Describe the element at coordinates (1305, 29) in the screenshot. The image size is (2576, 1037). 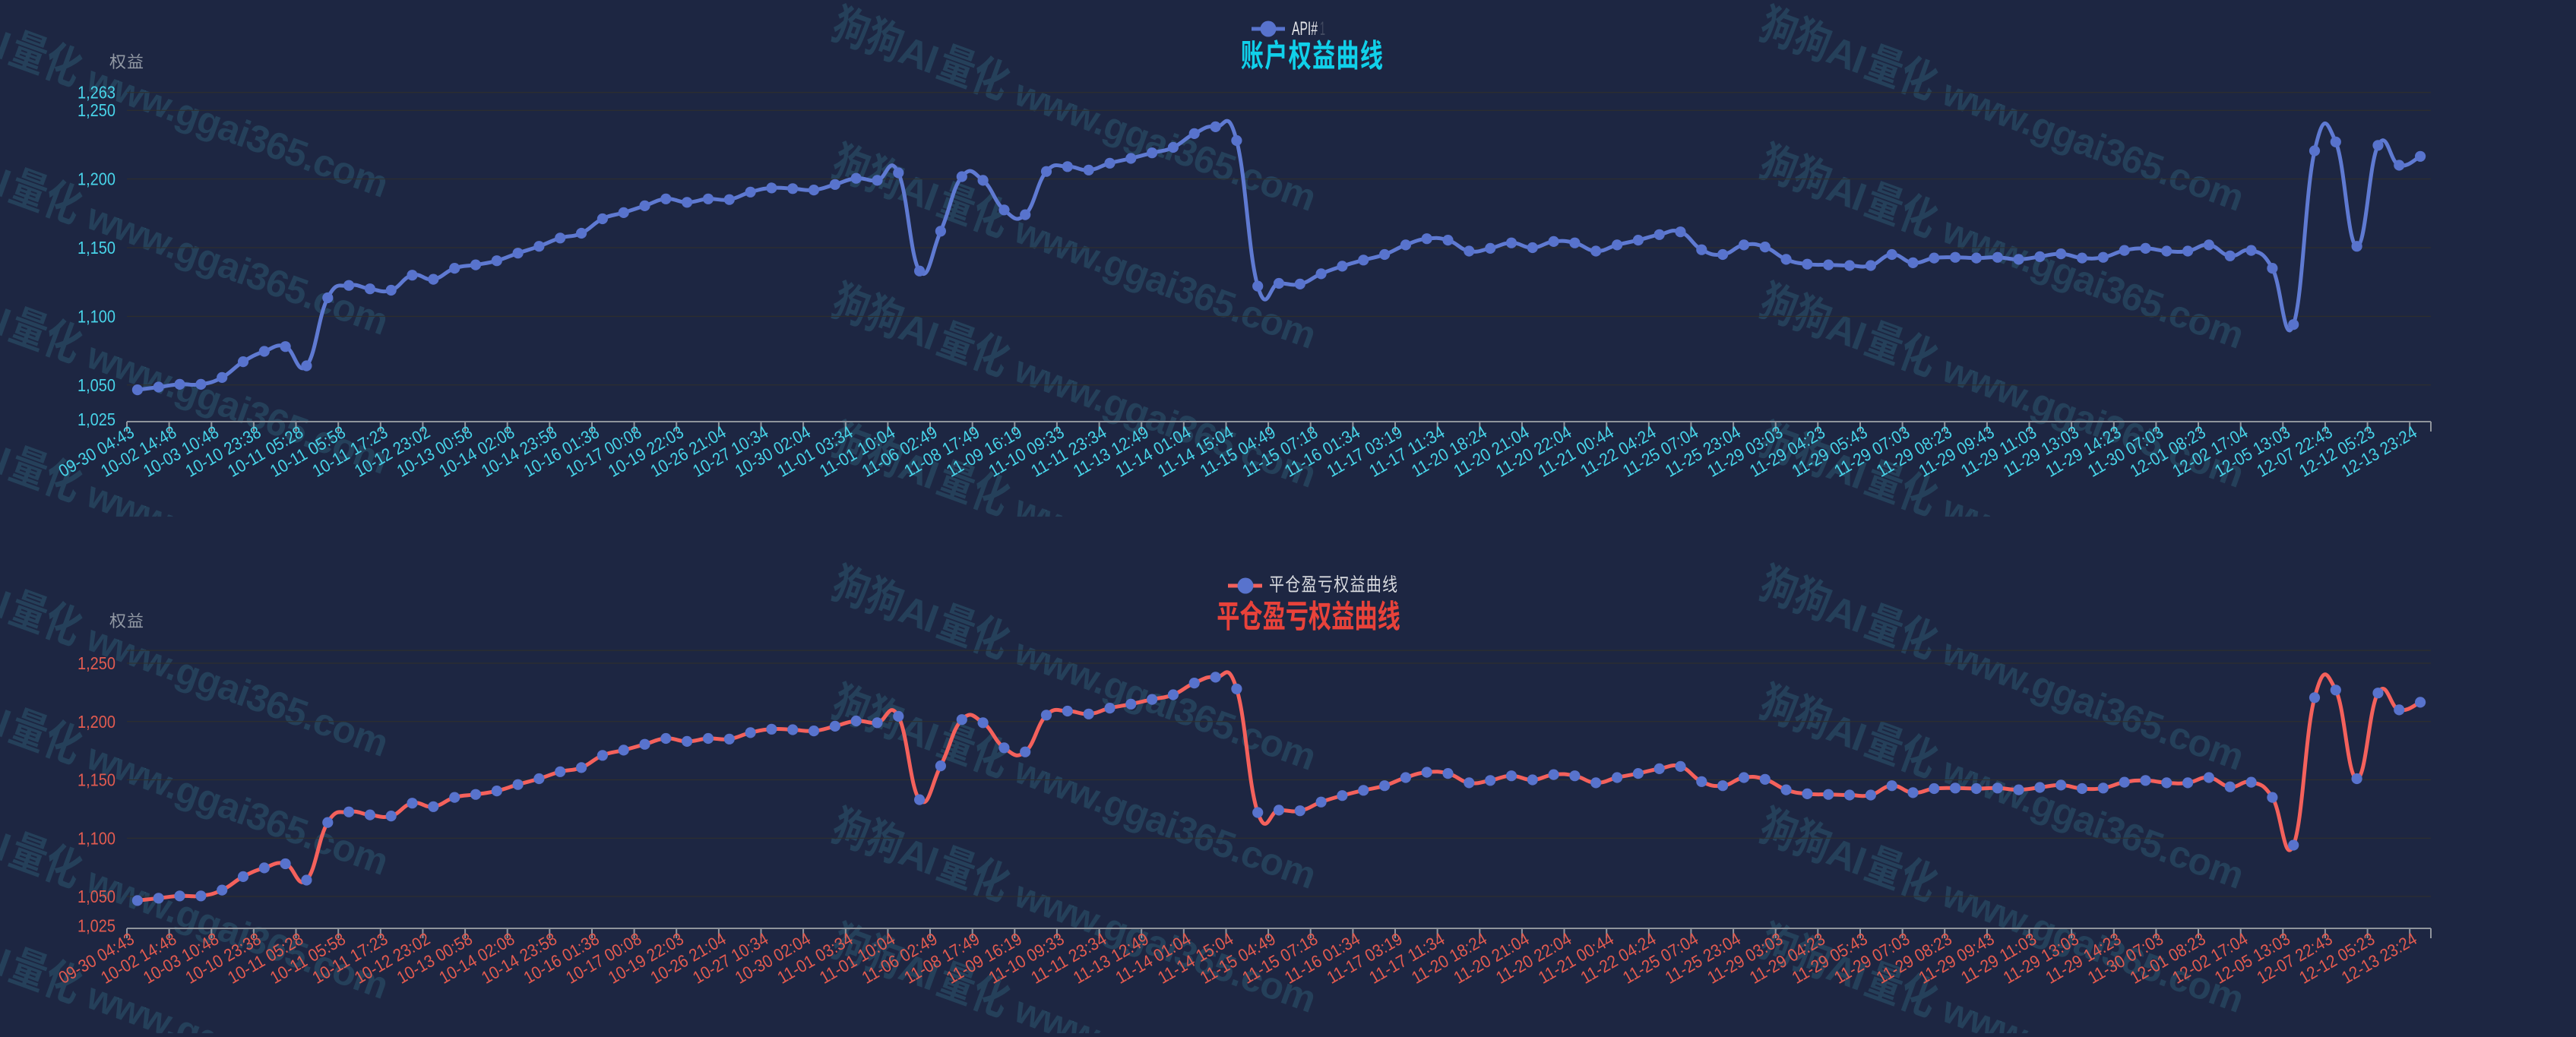
I see `svg-text: API#` at that location.